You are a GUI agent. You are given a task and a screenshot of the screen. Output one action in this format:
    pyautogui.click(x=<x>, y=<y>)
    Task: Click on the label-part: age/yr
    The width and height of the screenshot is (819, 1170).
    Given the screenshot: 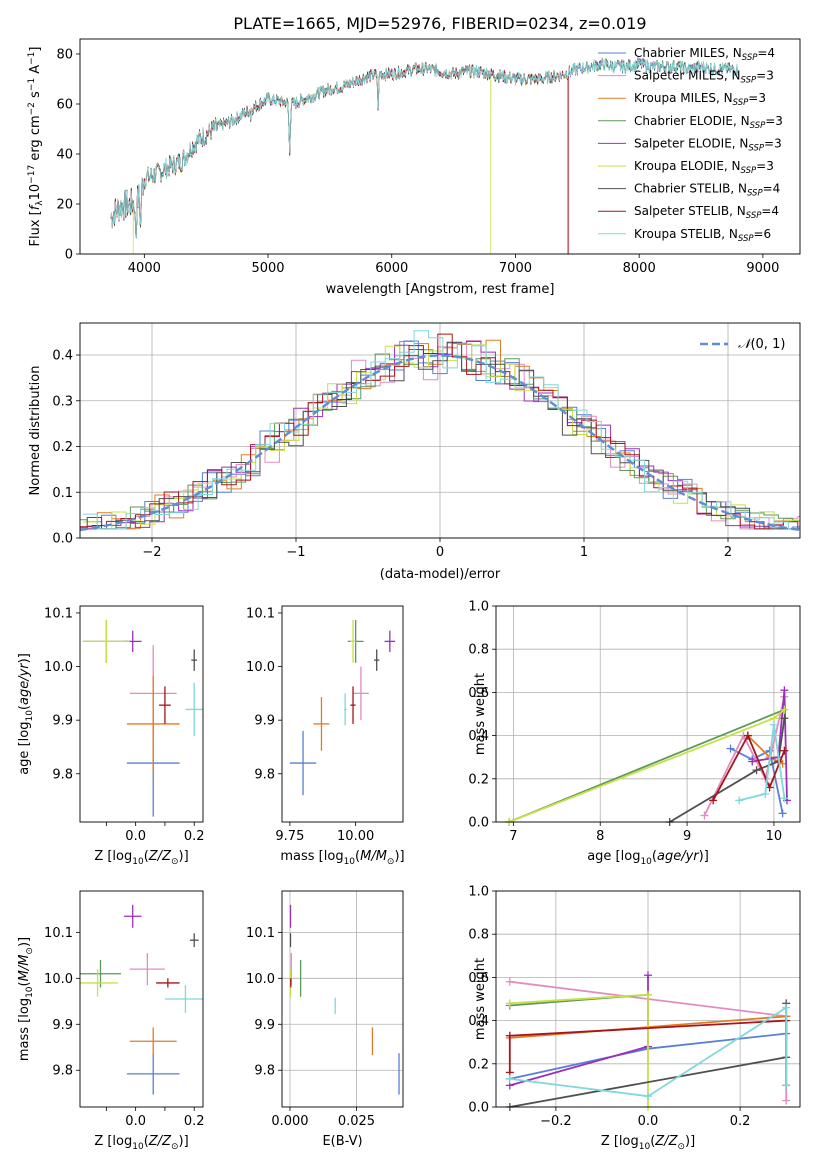 What is the action you would take?
    pyautogui.click(x=678, y=856)
    